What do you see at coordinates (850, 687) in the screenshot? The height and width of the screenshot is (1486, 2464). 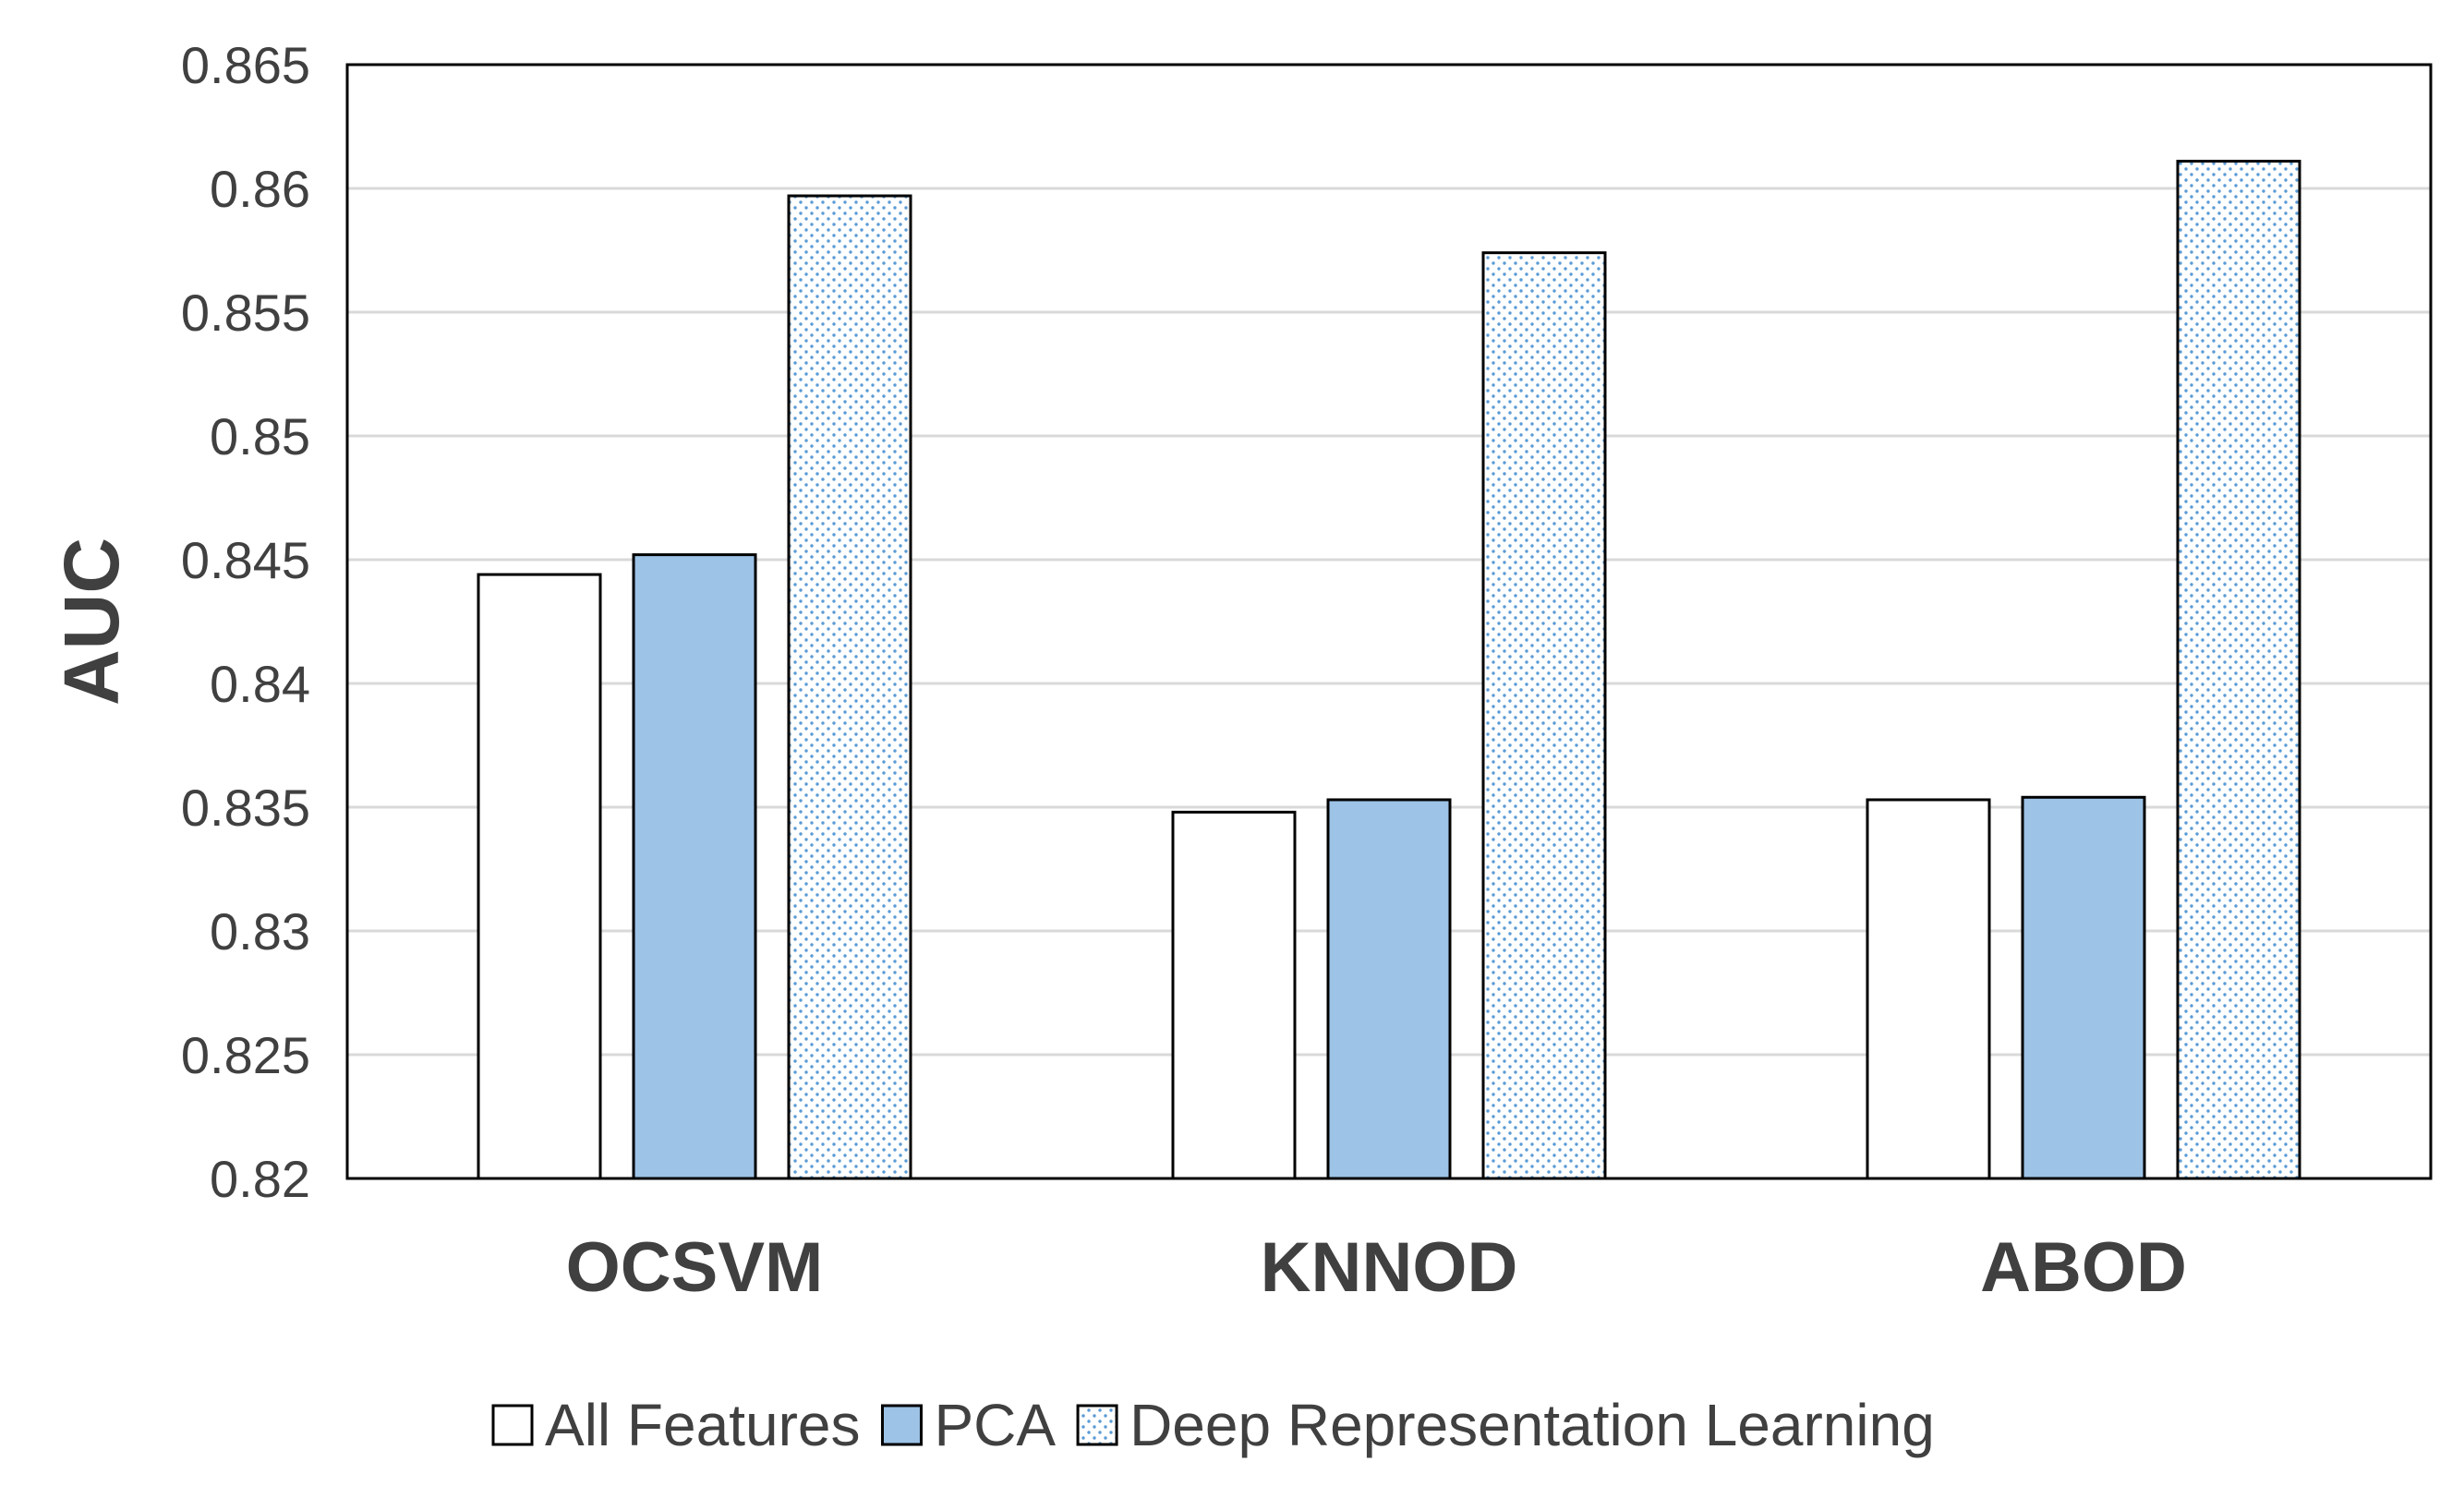 I see `bar-ocsvm-deep-representation-learning` at bounding box center [850, 687].